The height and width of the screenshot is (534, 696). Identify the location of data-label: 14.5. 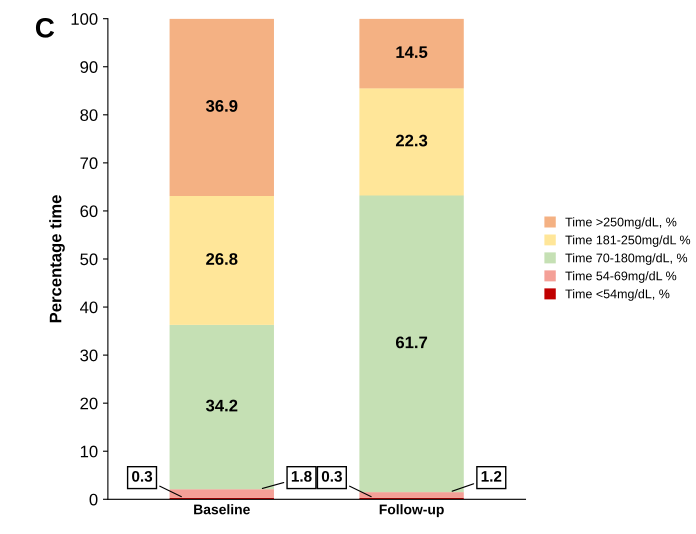
(412, 52).